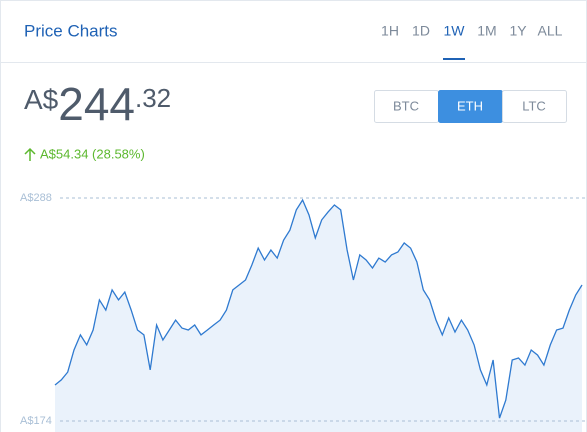 The image size is (587, 432). I want to click on time-tab: 1D, so click(421, 31).